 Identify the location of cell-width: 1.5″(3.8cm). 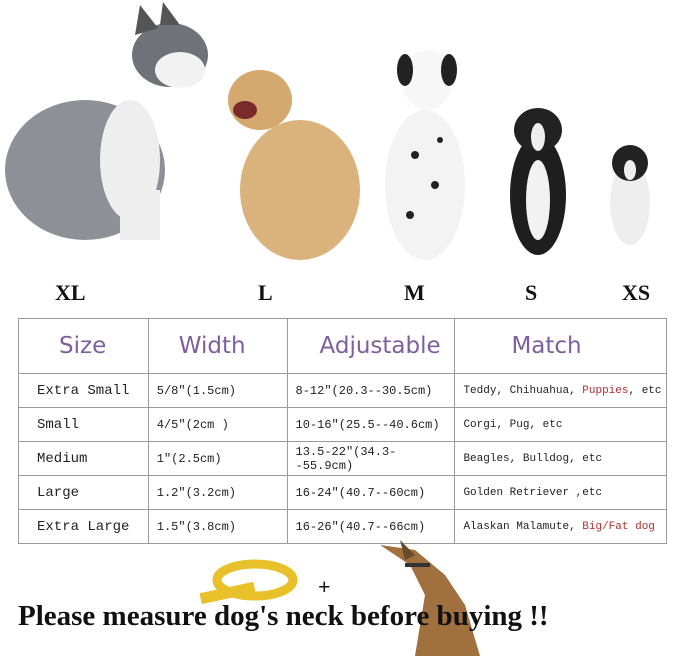
(217, 526).